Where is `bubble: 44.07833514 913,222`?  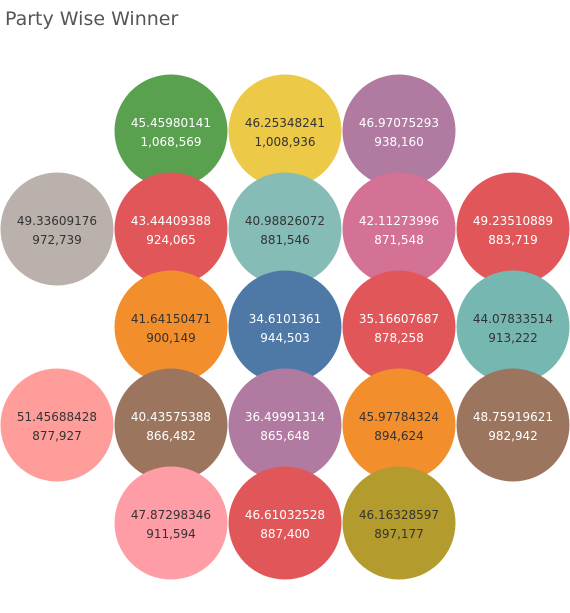
bubble: 44.07833514 913,222 is located at coordinates (513, 327).